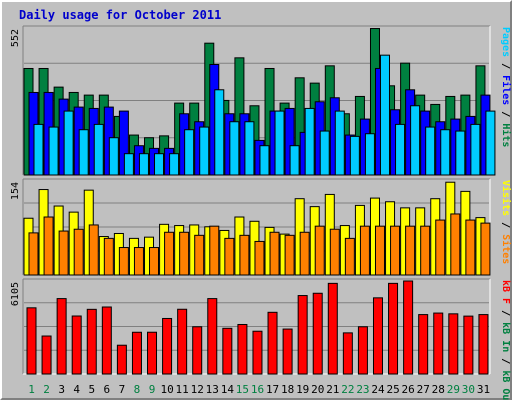 The image size is (512, 400). Describe the element at coordinates (408, 389) in the screenshot. I see `x-tick-label: 26` at that location.